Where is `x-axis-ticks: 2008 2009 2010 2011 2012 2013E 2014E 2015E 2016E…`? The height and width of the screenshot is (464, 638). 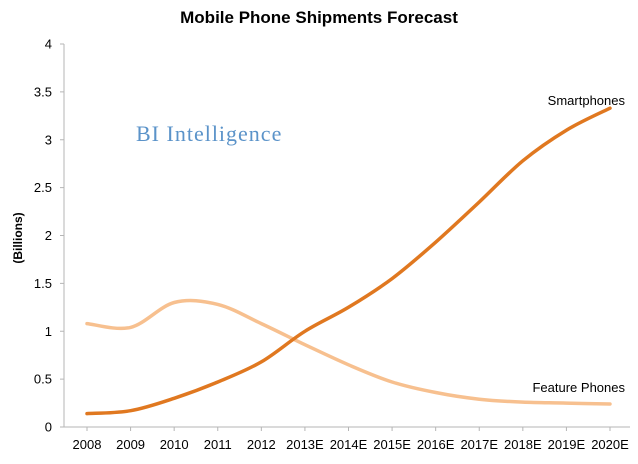
x-axis-ticks: 2008 2009 2010 2011 2012 2013E 2014E 2015E 2016E… is located at coordinates (351, 439).